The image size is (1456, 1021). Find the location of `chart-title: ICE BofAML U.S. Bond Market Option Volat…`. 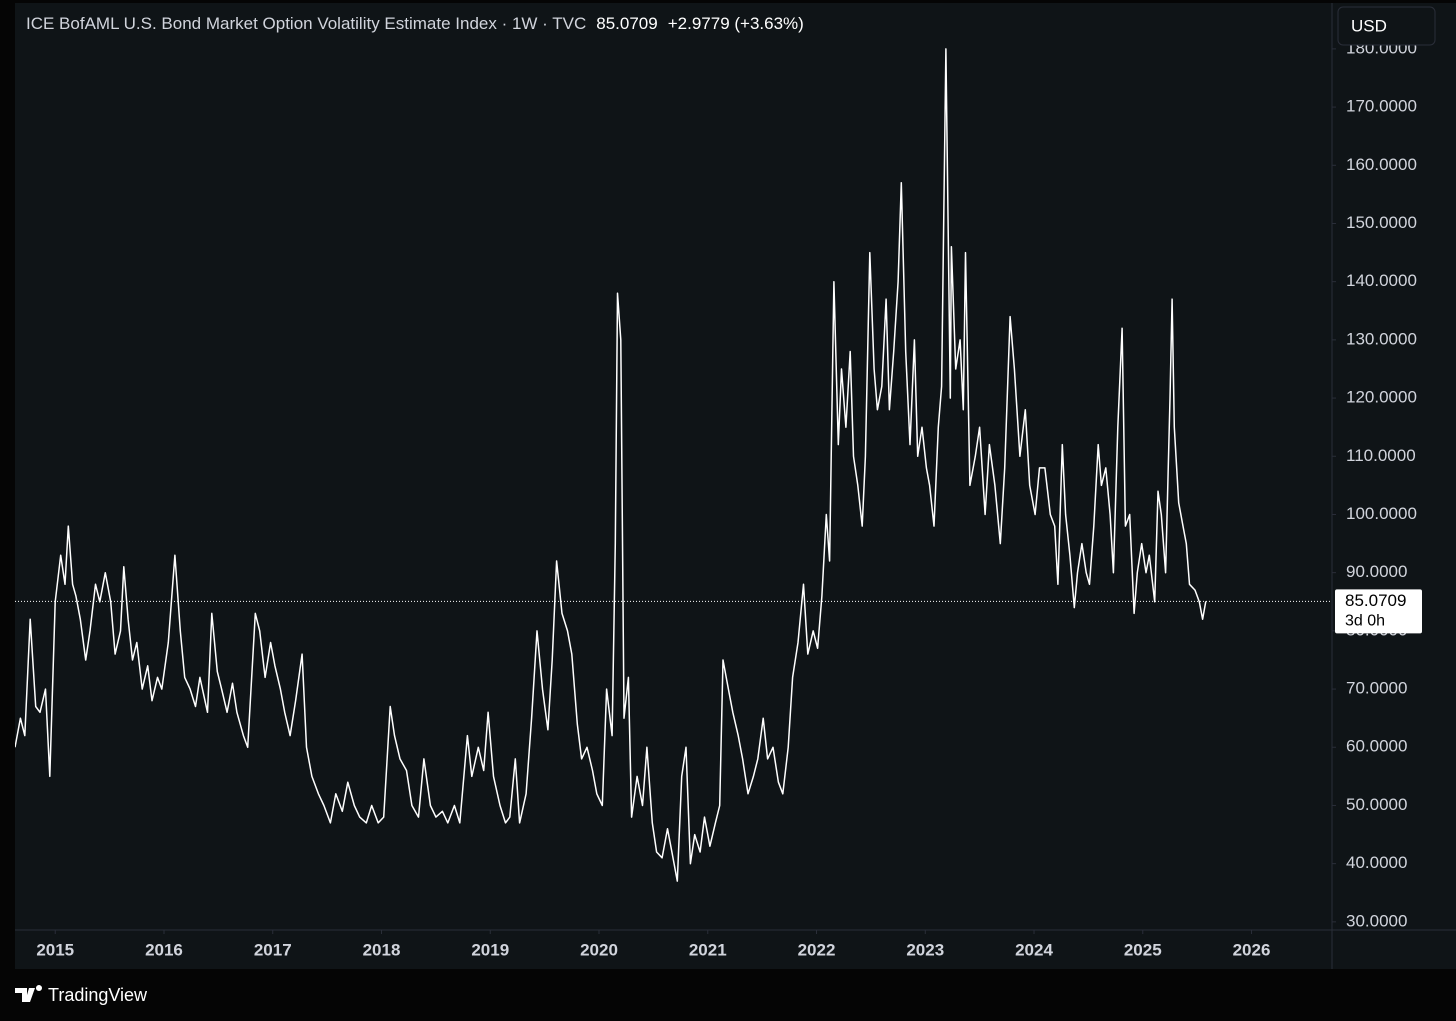

chart-title: ICE BofAML U.S. Bond Market Option Volat… is located at coordinates (415, 23).